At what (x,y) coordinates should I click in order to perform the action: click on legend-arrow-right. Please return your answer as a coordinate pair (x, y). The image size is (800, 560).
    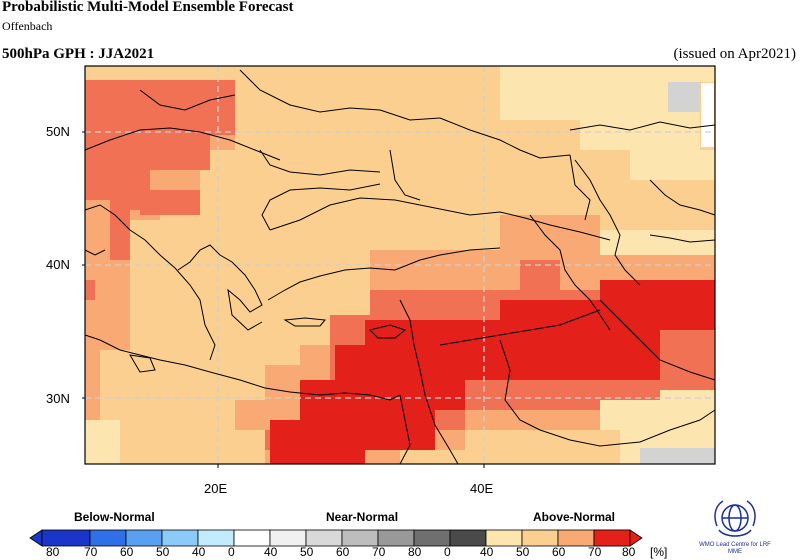
    Looking at the image, I should click on (636, 538).